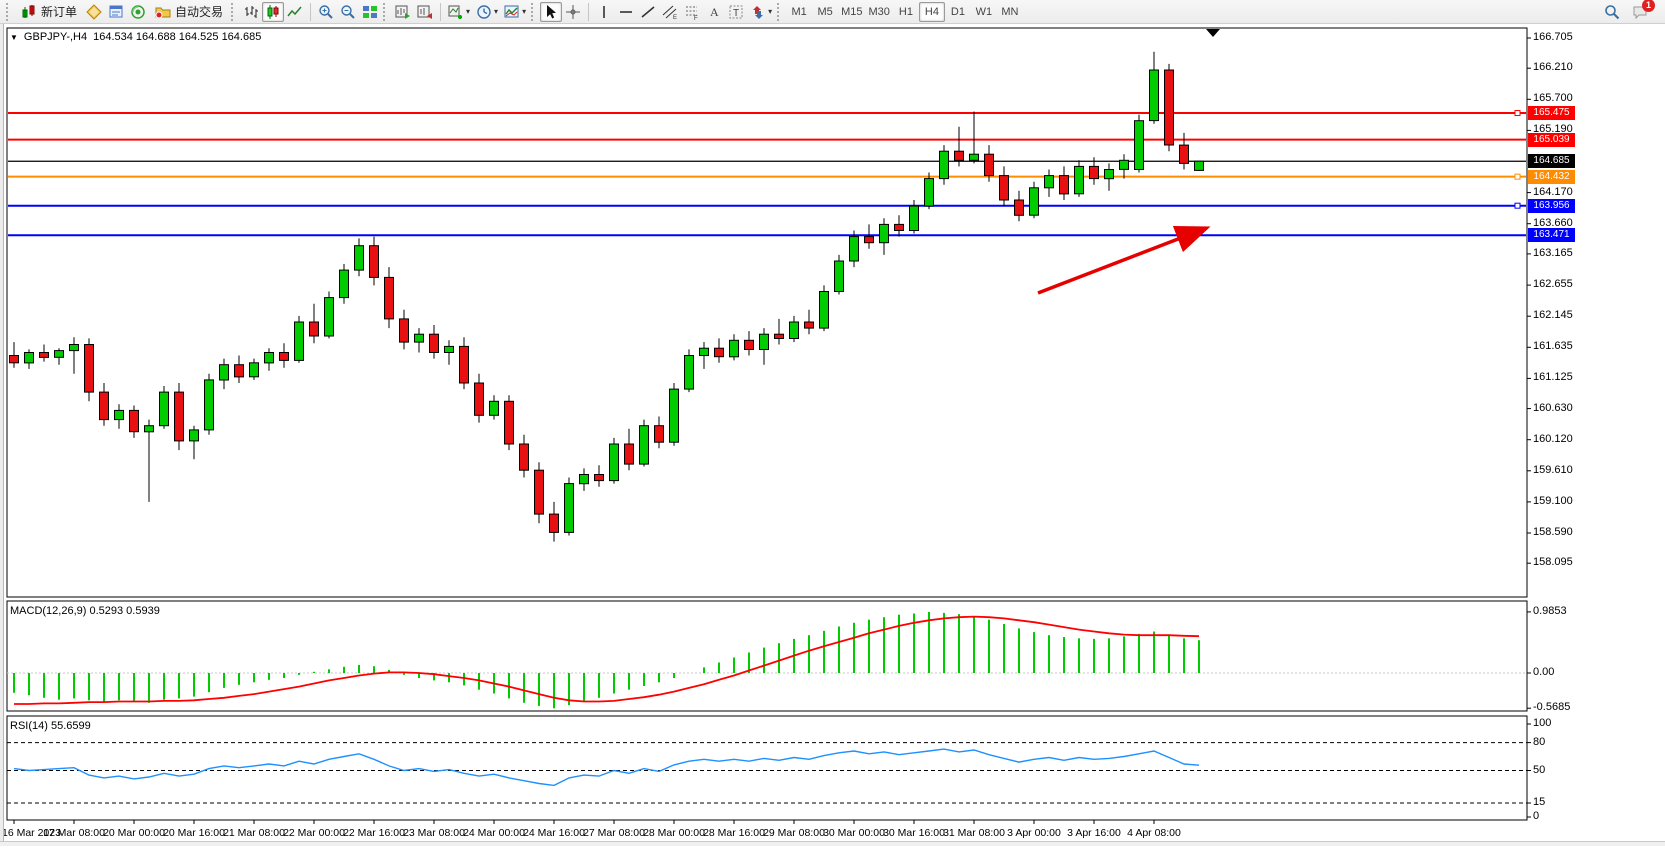  I want to click on price-line-badge: 165.039, so click(1551, 139).